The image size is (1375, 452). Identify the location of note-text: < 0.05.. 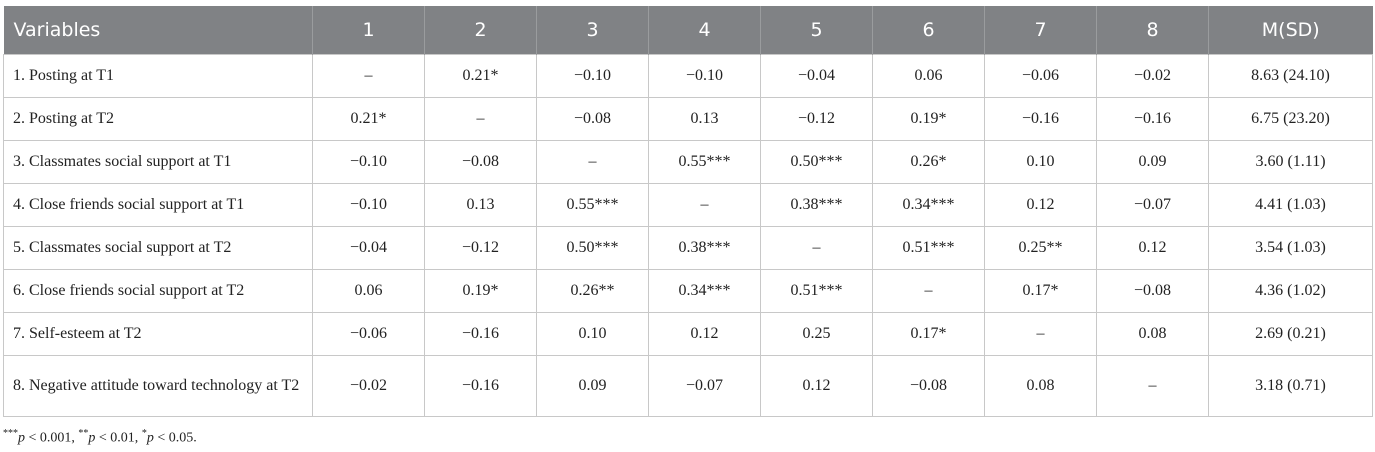
(175, 438).